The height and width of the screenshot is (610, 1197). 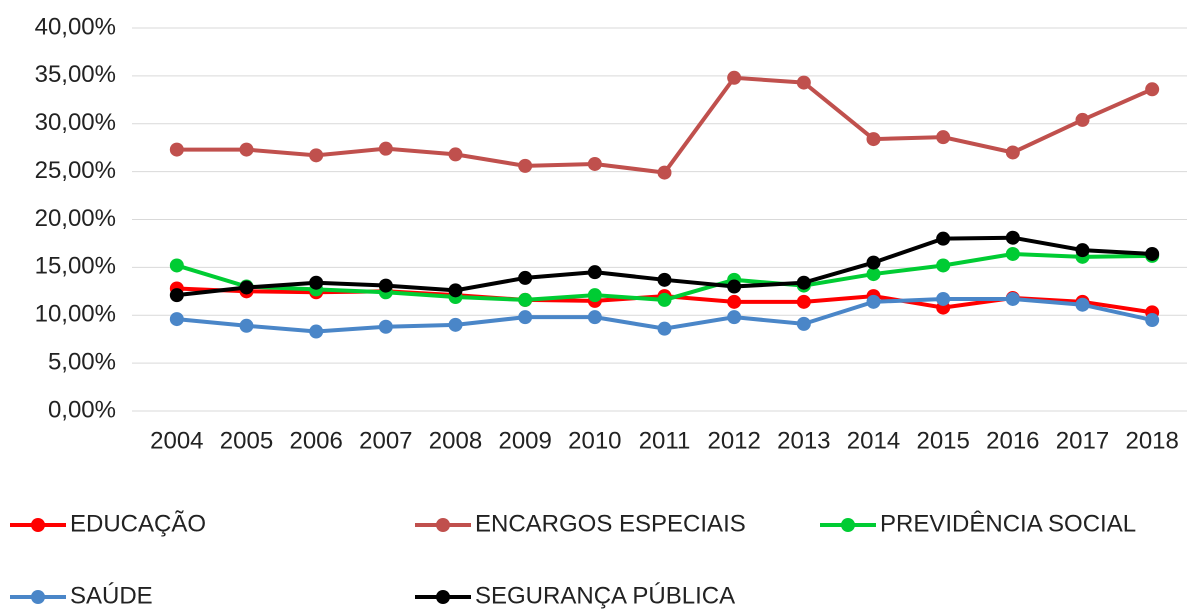 I want to click on x-tick-label: 2014, so click(x=873, y=440).